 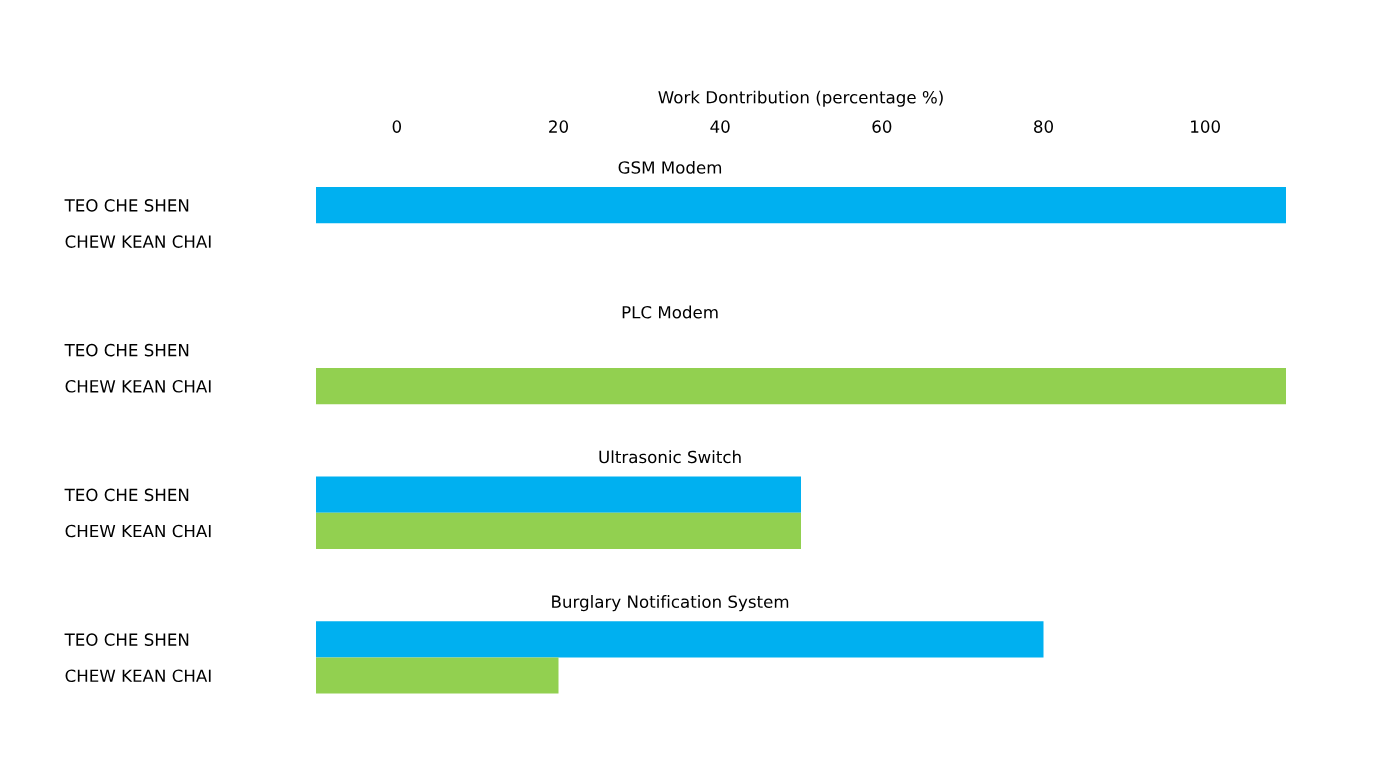 What do you see at coordinates (800, 98) in the screenshot?
I see `x-axis-title: Work Dontribution (percentage %)` at bounding box center [800, 98].